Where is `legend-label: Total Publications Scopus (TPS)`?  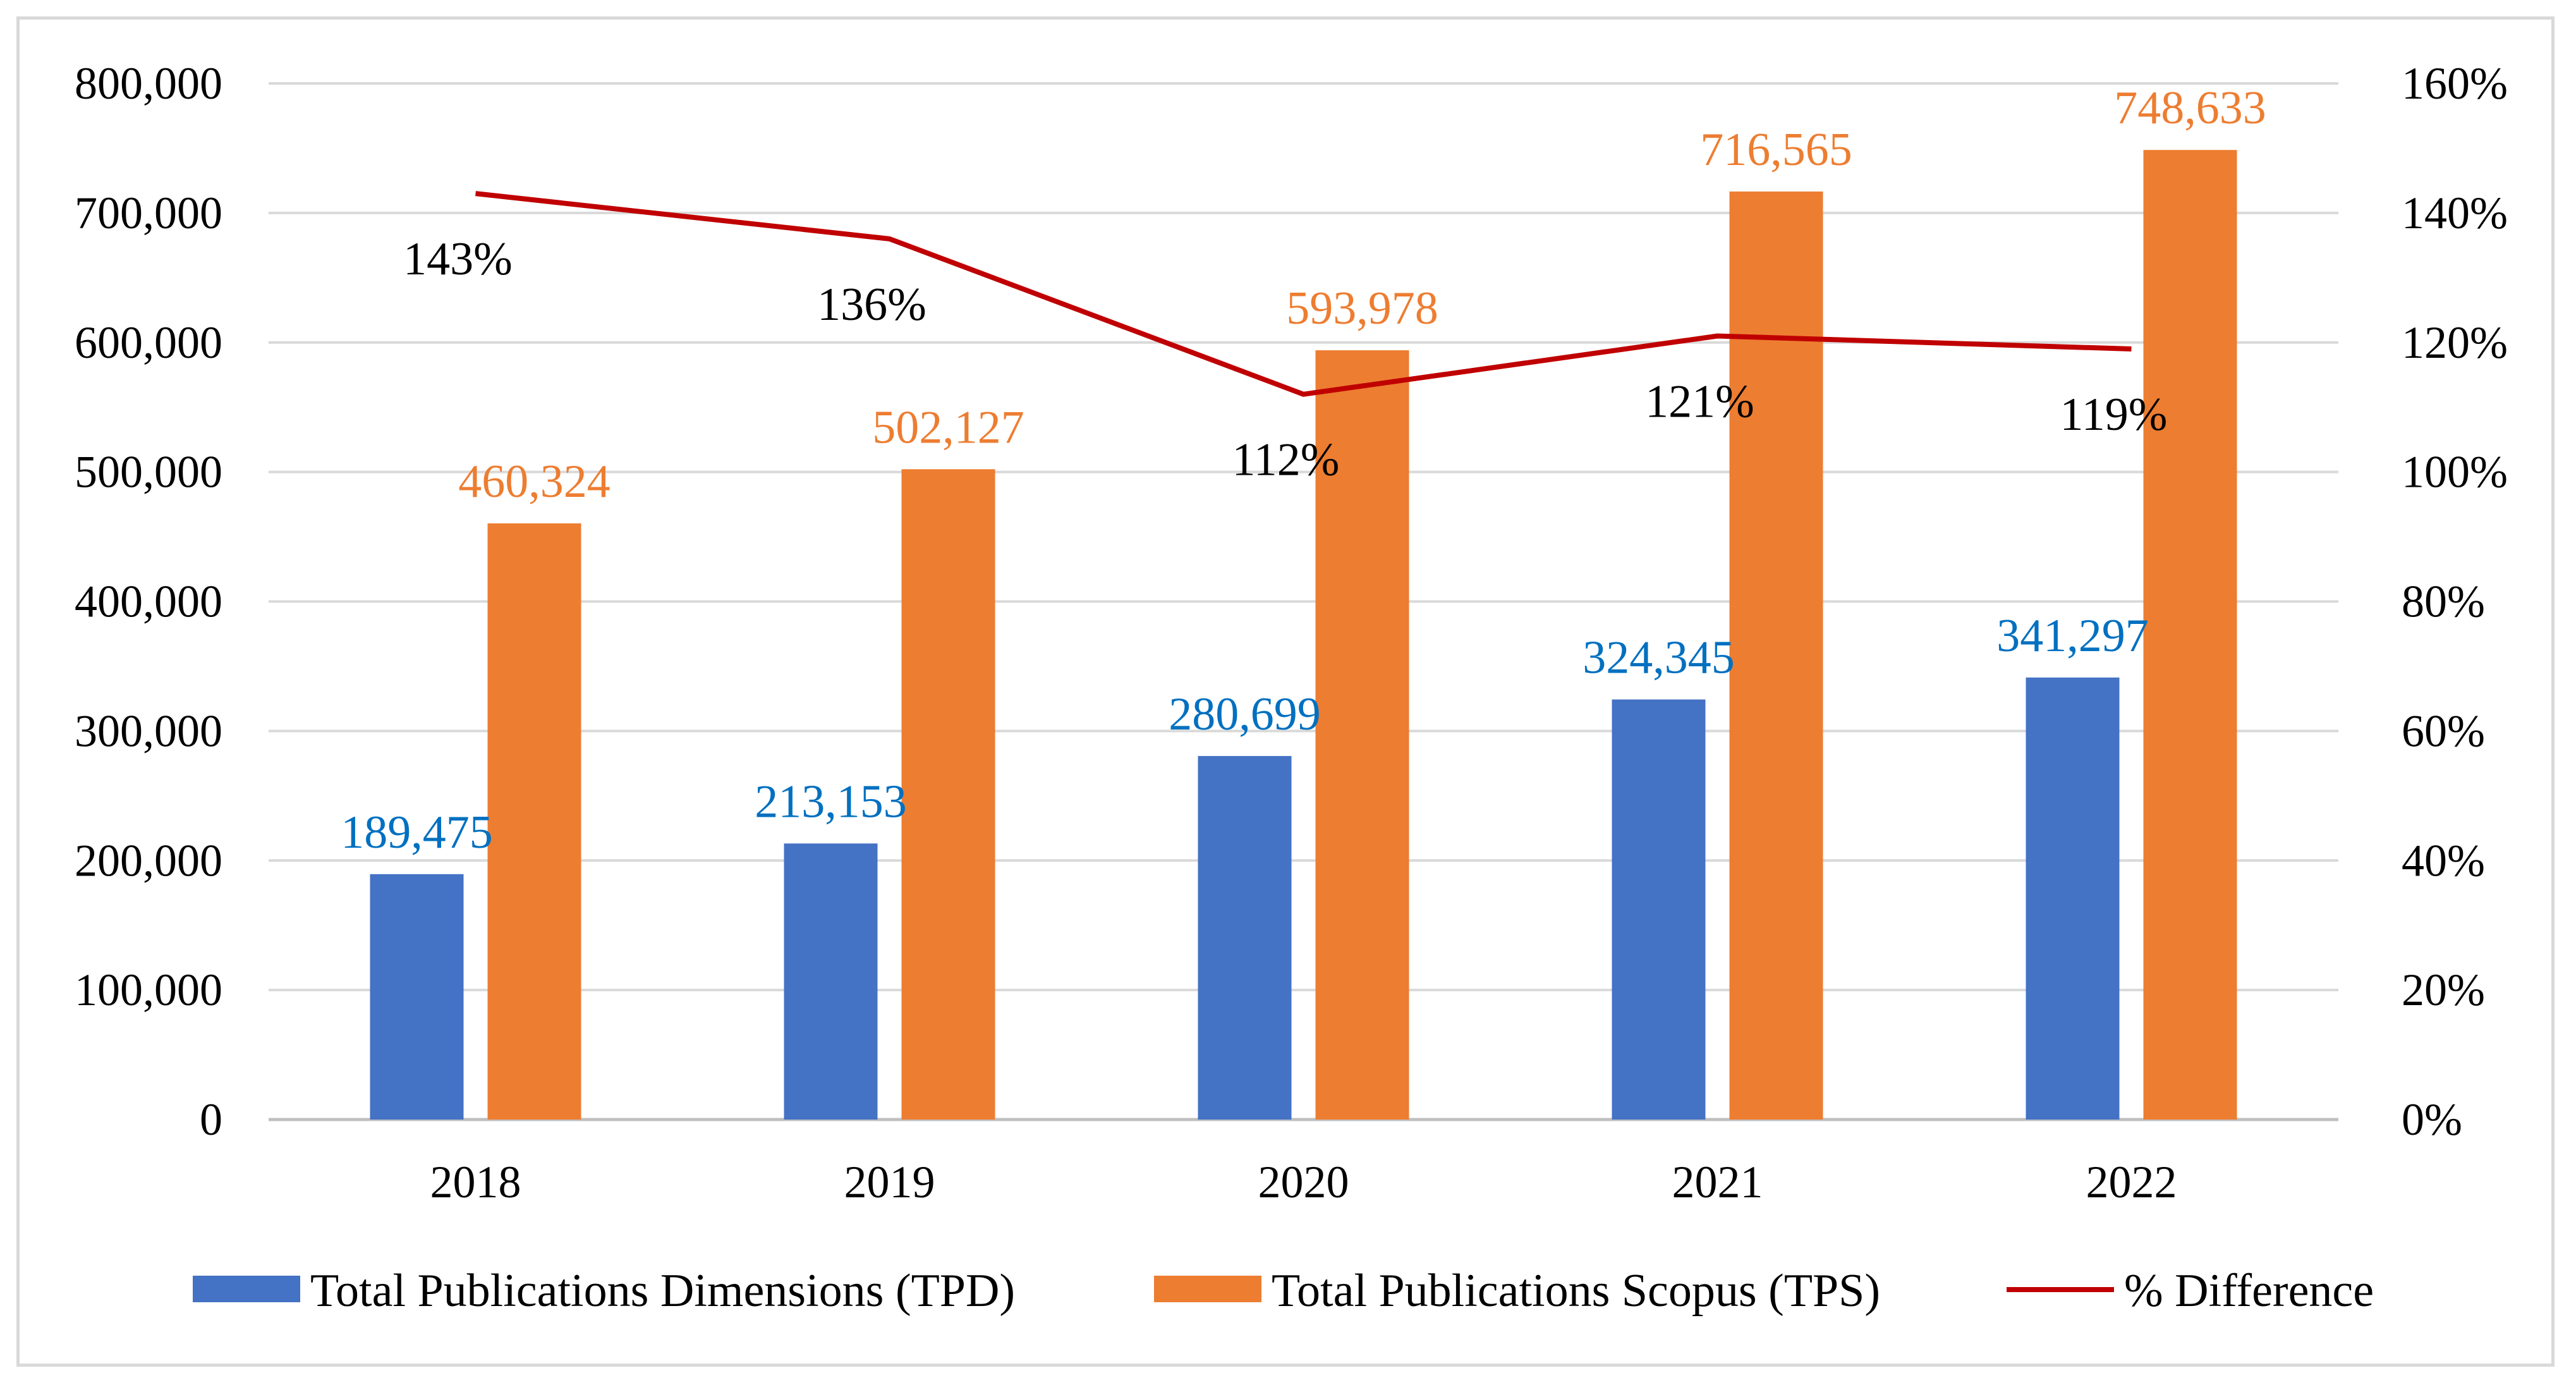 legend-label: Total Publications Scopus (TPS) is located at coordinates (1576, 1291).